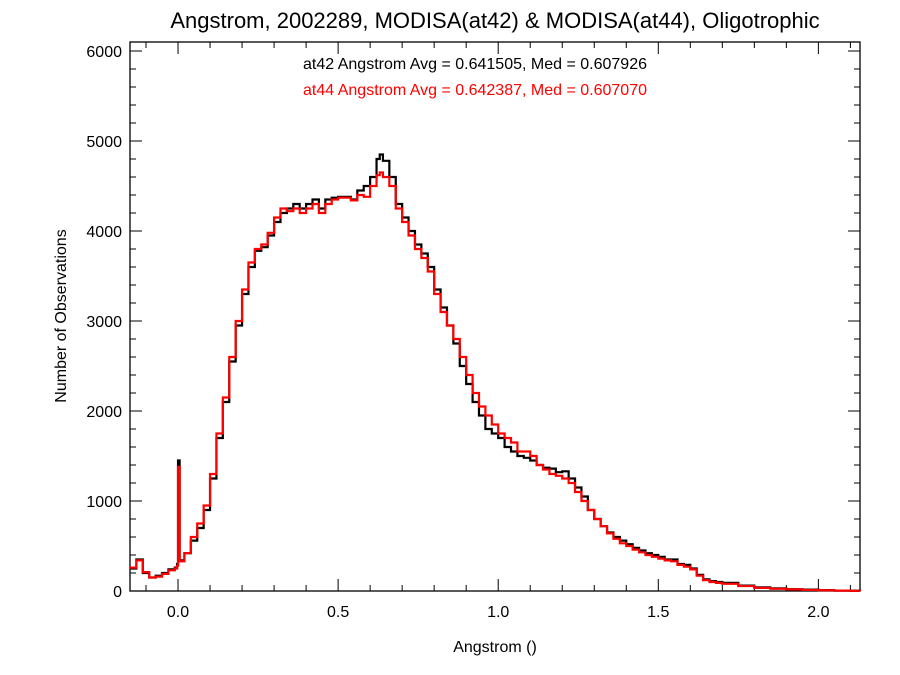 The height and width of the screenshot is (675, 900). I want to click on x-tick-label: 0.5, so click(338, 612).